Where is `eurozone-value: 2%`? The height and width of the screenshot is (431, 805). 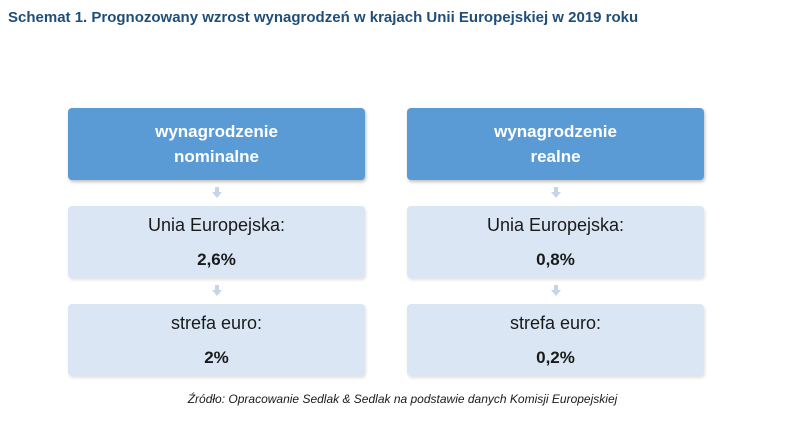 eurozone-value: 2% is located at coordinates (216, 357).